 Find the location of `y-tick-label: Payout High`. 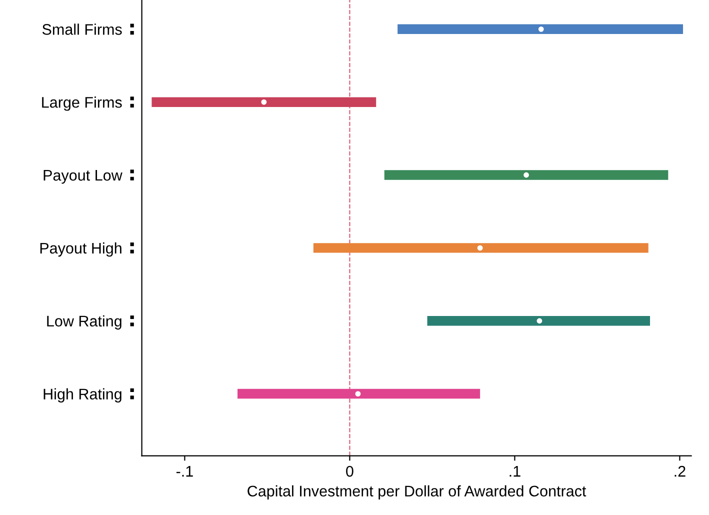

y-tick-label: Payout High is located at coordinates (81, 249).